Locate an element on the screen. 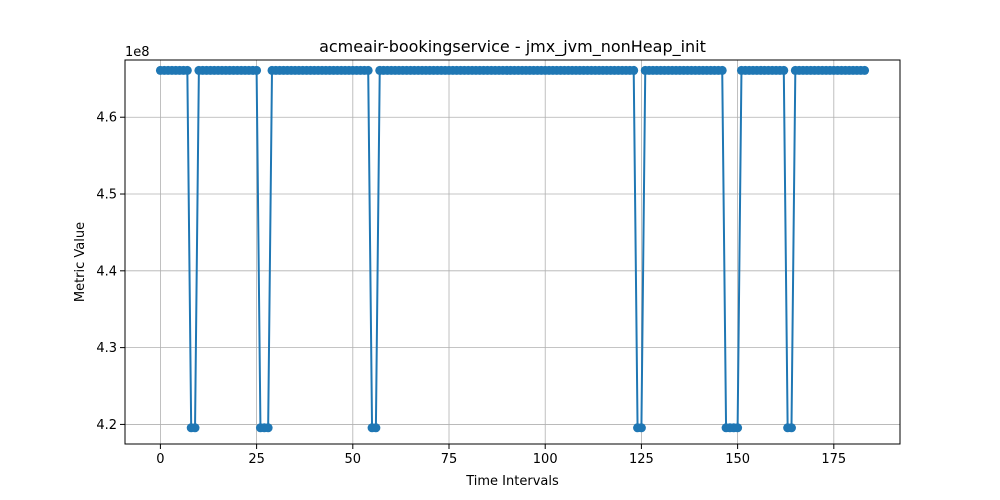 This screenshot has height=500, width=1000. y-tick-label: 4.3 is located at coordinates (106, 348).